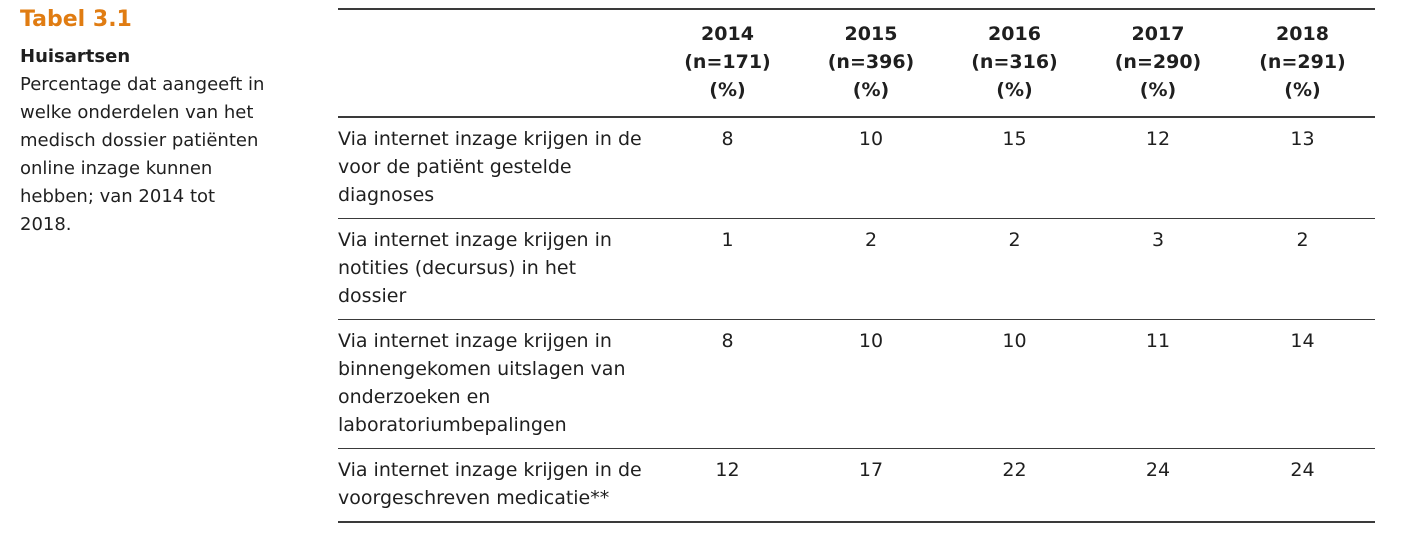  I want to click on value-cell: 22, so click(1014, 470).